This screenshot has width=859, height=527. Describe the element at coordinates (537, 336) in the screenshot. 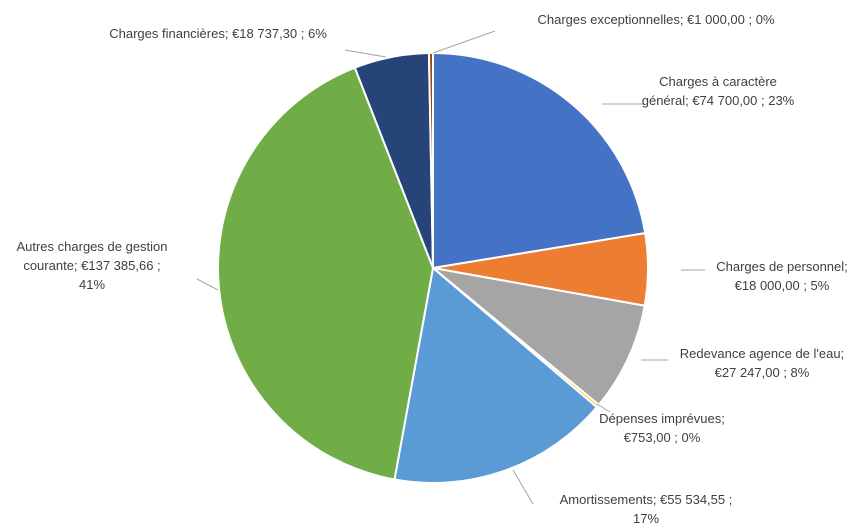

I see `pie-slice-redevance-agence-de-l-eau` at that location.